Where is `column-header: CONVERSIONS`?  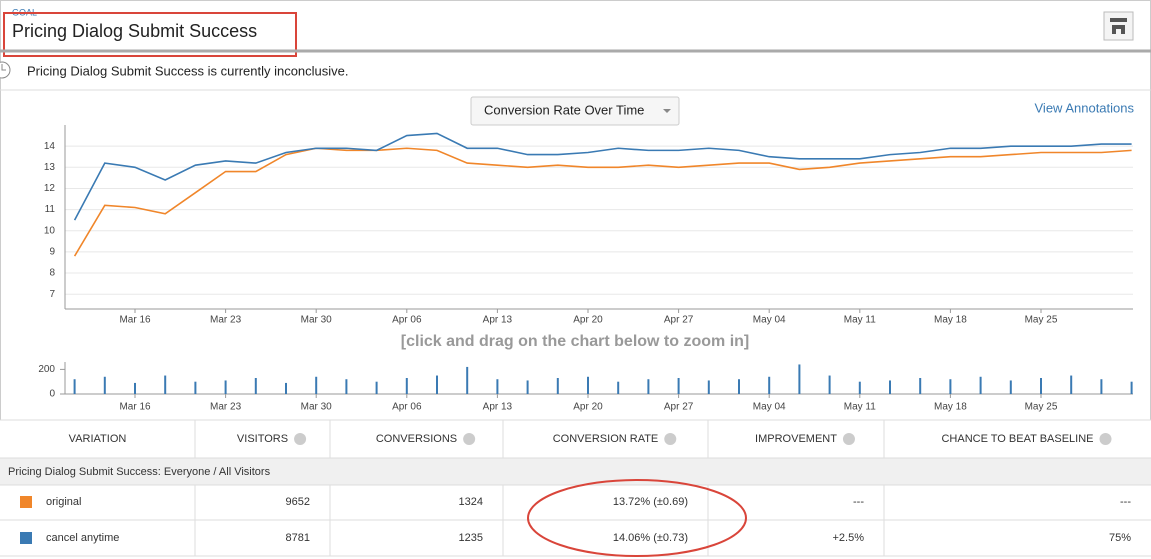 column-header: CONVERSIONS is located at coordinates (416, 439).